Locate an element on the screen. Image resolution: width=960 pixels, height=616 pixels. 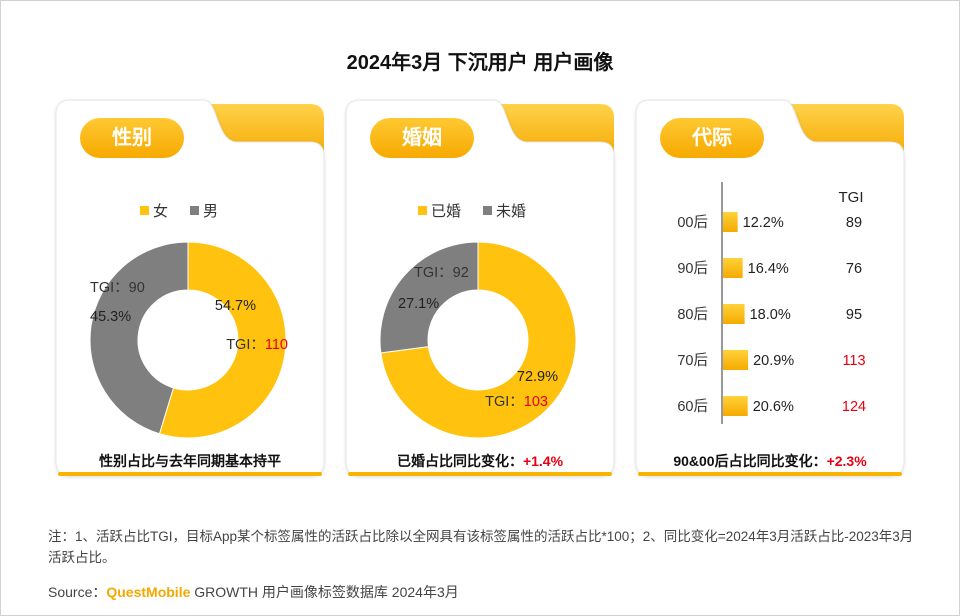
footer-gender-text: 性别占比与去年同期基本持平 is located at coordinates (190, 461).